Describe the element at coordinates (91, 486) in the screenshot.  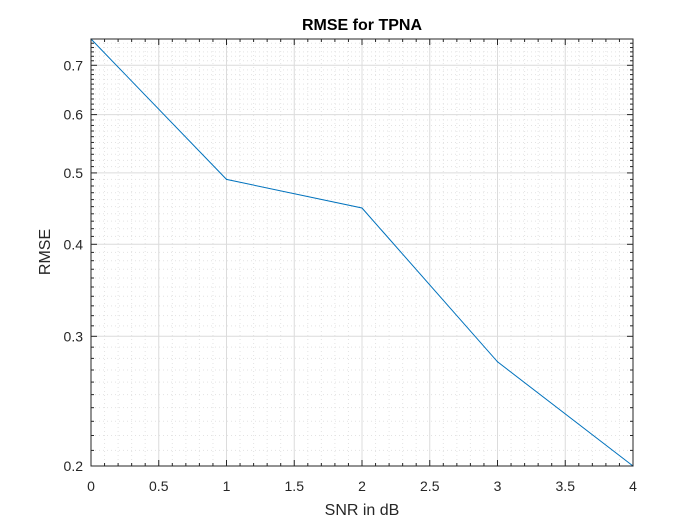
I see `x-tick-label: 0` at that location.